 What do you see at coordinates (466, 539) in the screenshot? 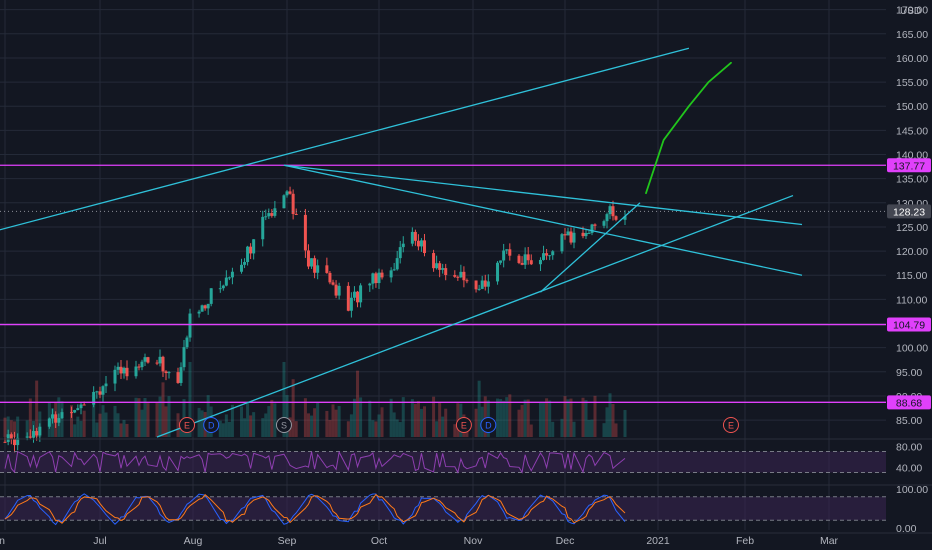
I see `time-axis: Jun Jul Aug Sep Oct Nov Dec 2021 Feb Mar` at bounding box center [466, 539].